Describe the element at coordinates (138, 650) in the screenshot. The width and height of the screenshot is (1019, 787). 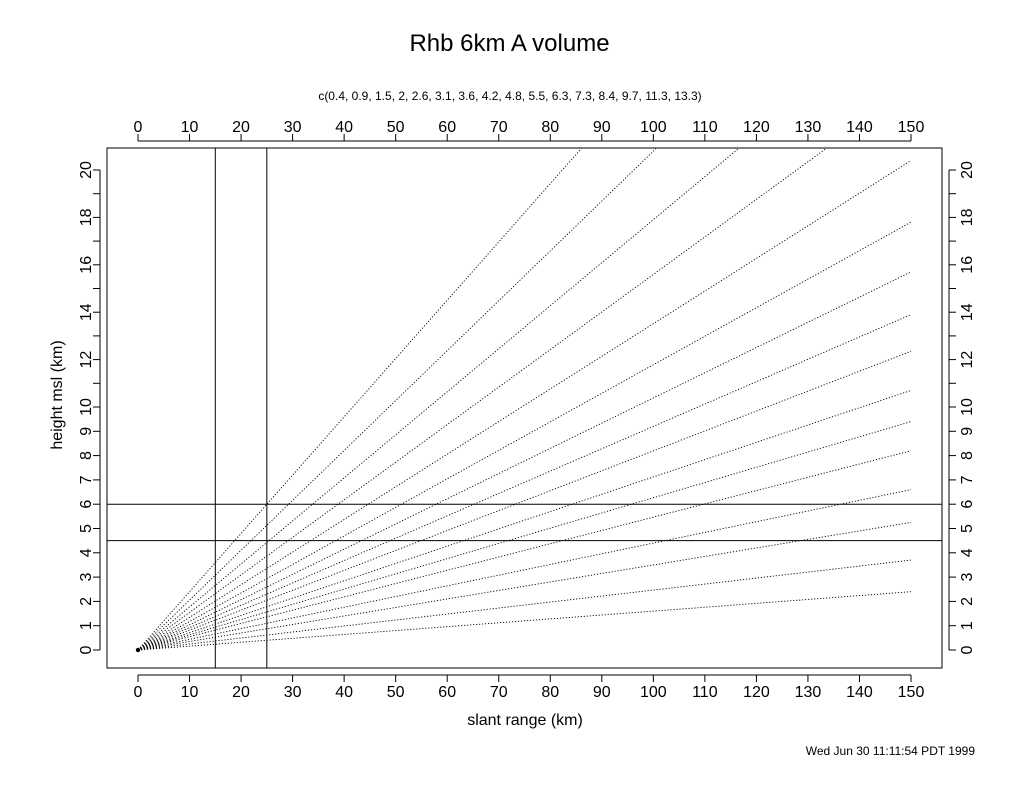
I see `origin-point` at that location.